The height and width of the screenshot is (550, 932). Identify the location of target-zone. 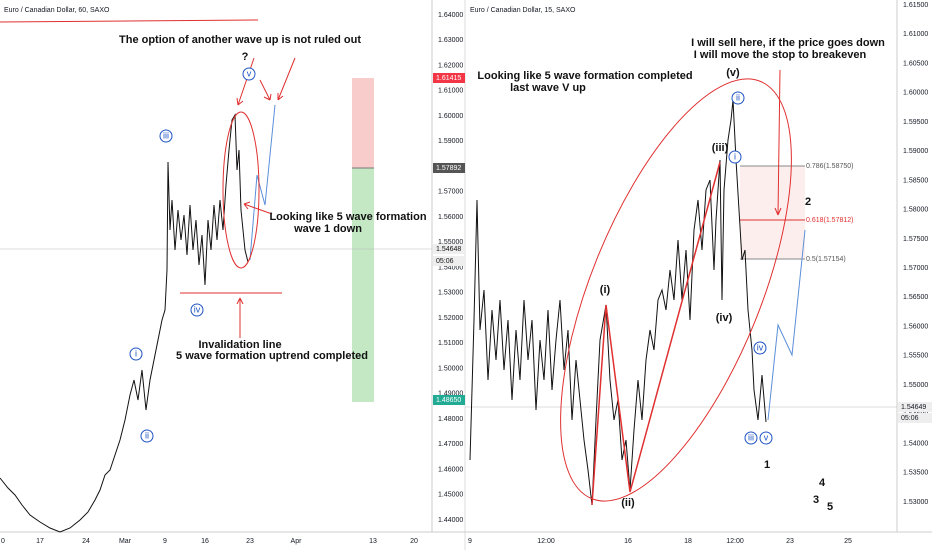
(363, 285).